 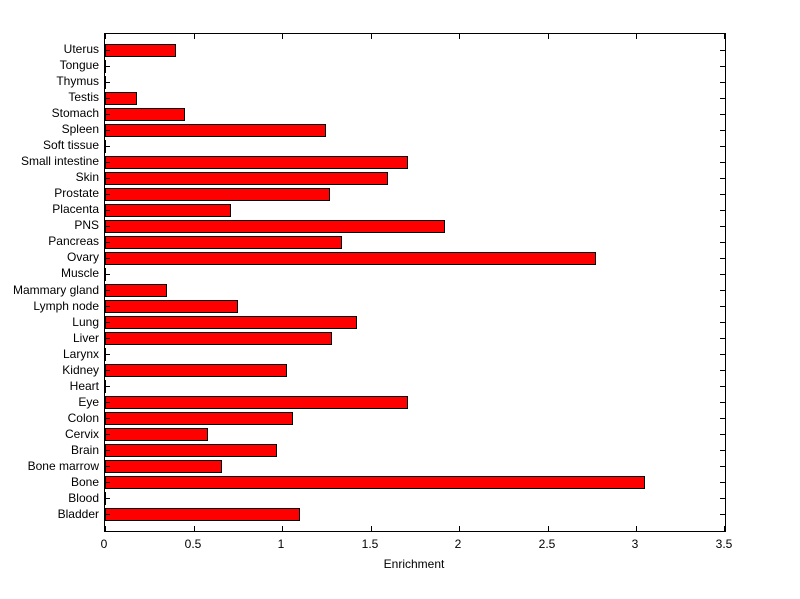 What do you see at coordinates (231, 323) in the screenshot?
I see `bar-lung` at bounding box center [231, 323].